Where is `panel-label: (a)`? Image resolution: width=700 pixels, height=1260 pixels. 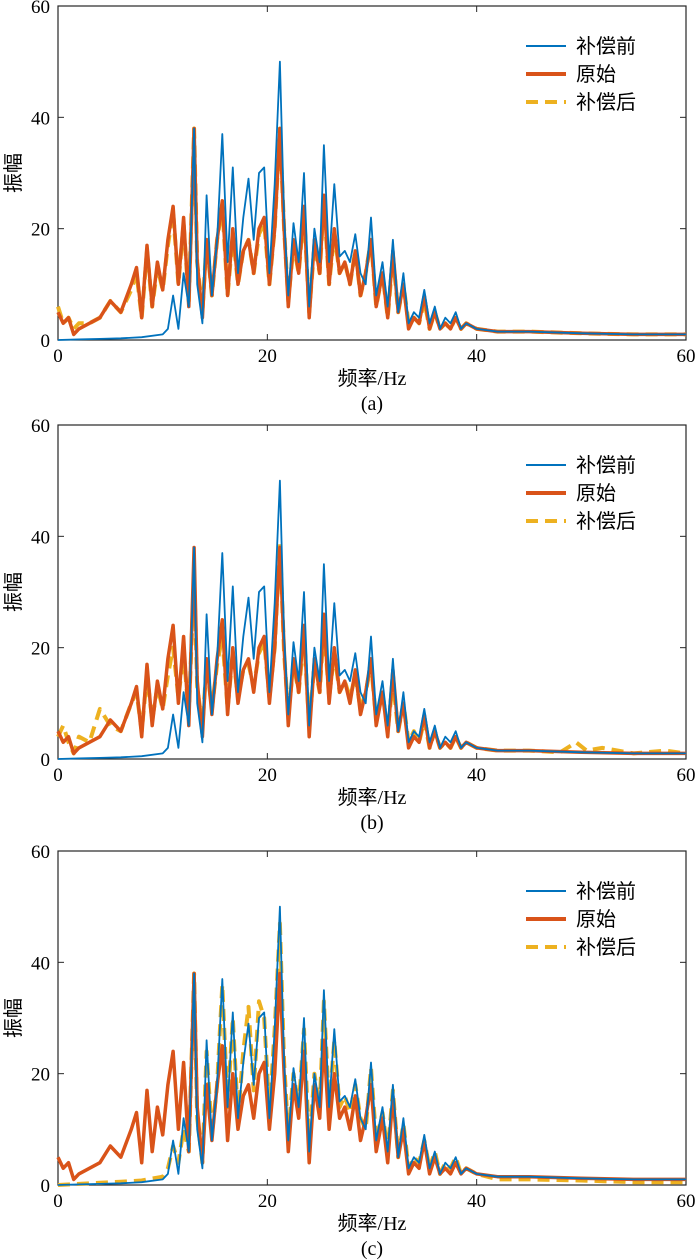 panel-label: (a) is located at coordinates (372, 404).